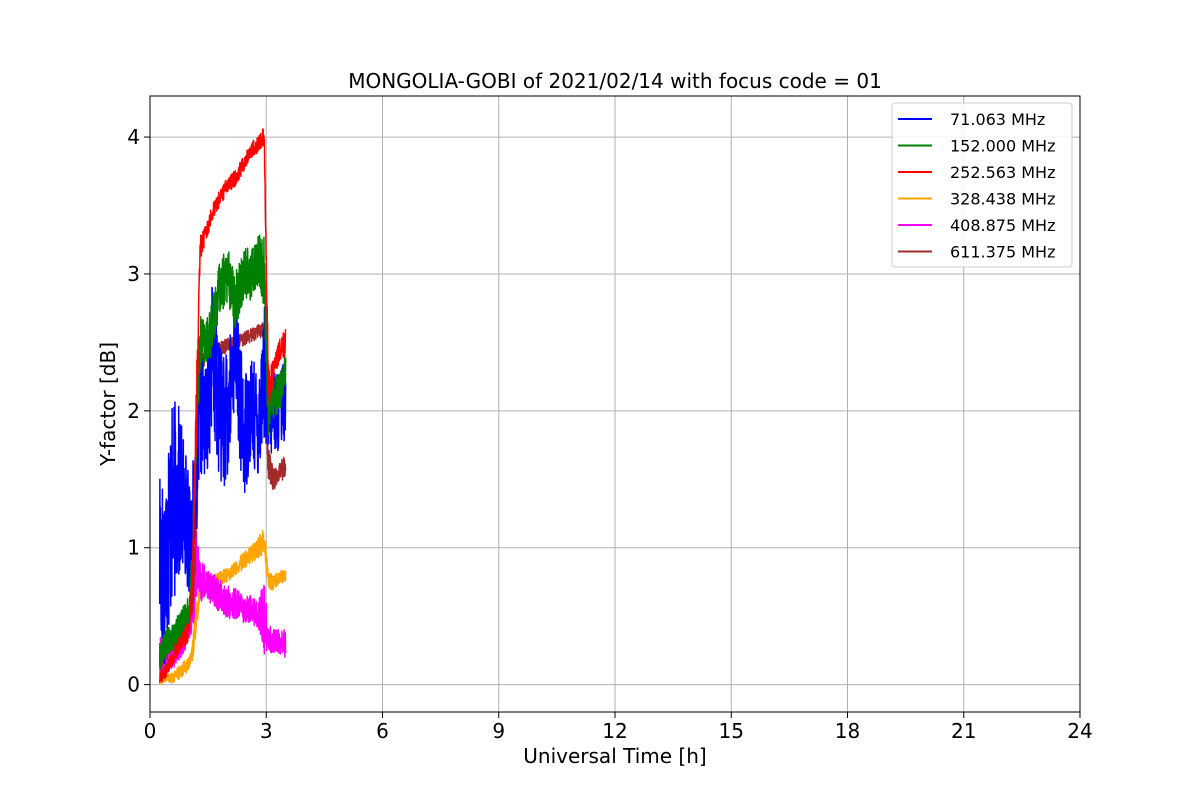 The image size is (1200, 800). I want to click on x-tick-label: 24, so click(1079, 731).